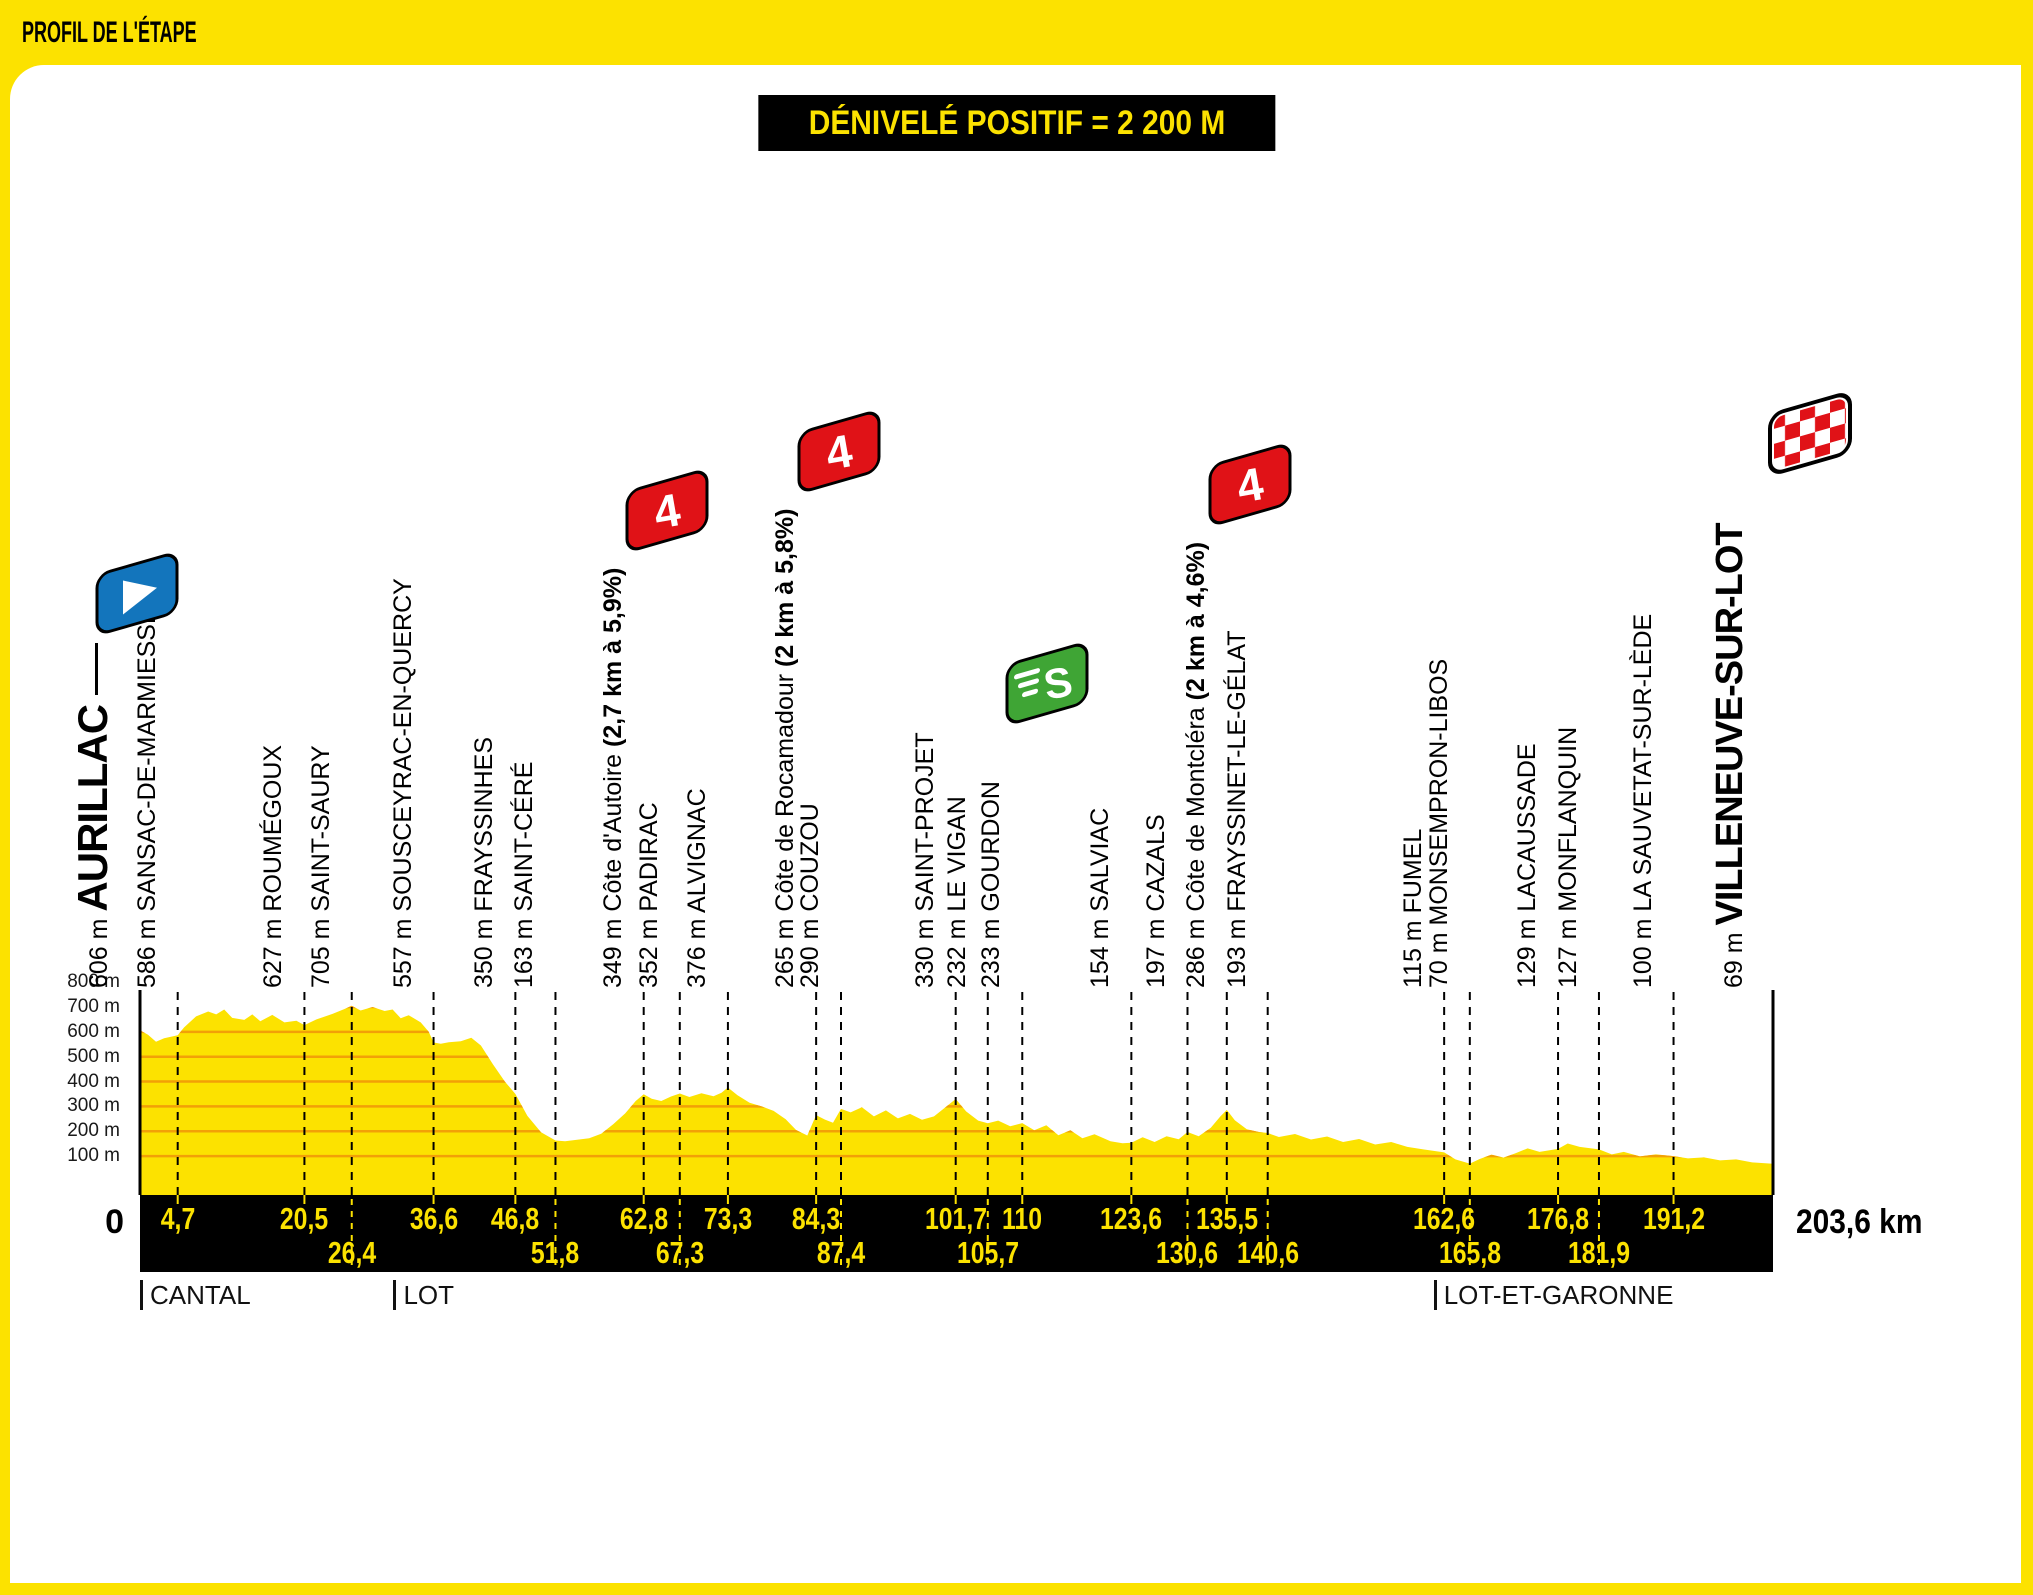 This screenshot has height=1595, width=2033. I want to click on km-marker: 46,8, so click(515, 1218).